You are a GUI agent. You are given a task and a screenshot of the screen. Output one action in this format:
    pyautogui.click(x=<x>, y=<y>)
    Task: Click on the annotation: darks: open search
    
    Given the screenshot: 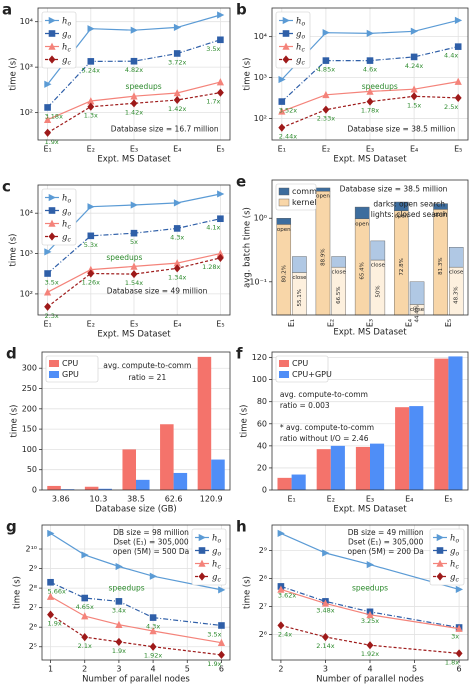 What is the action you would take?
    pyautogui.click(x=409, y=203)
    